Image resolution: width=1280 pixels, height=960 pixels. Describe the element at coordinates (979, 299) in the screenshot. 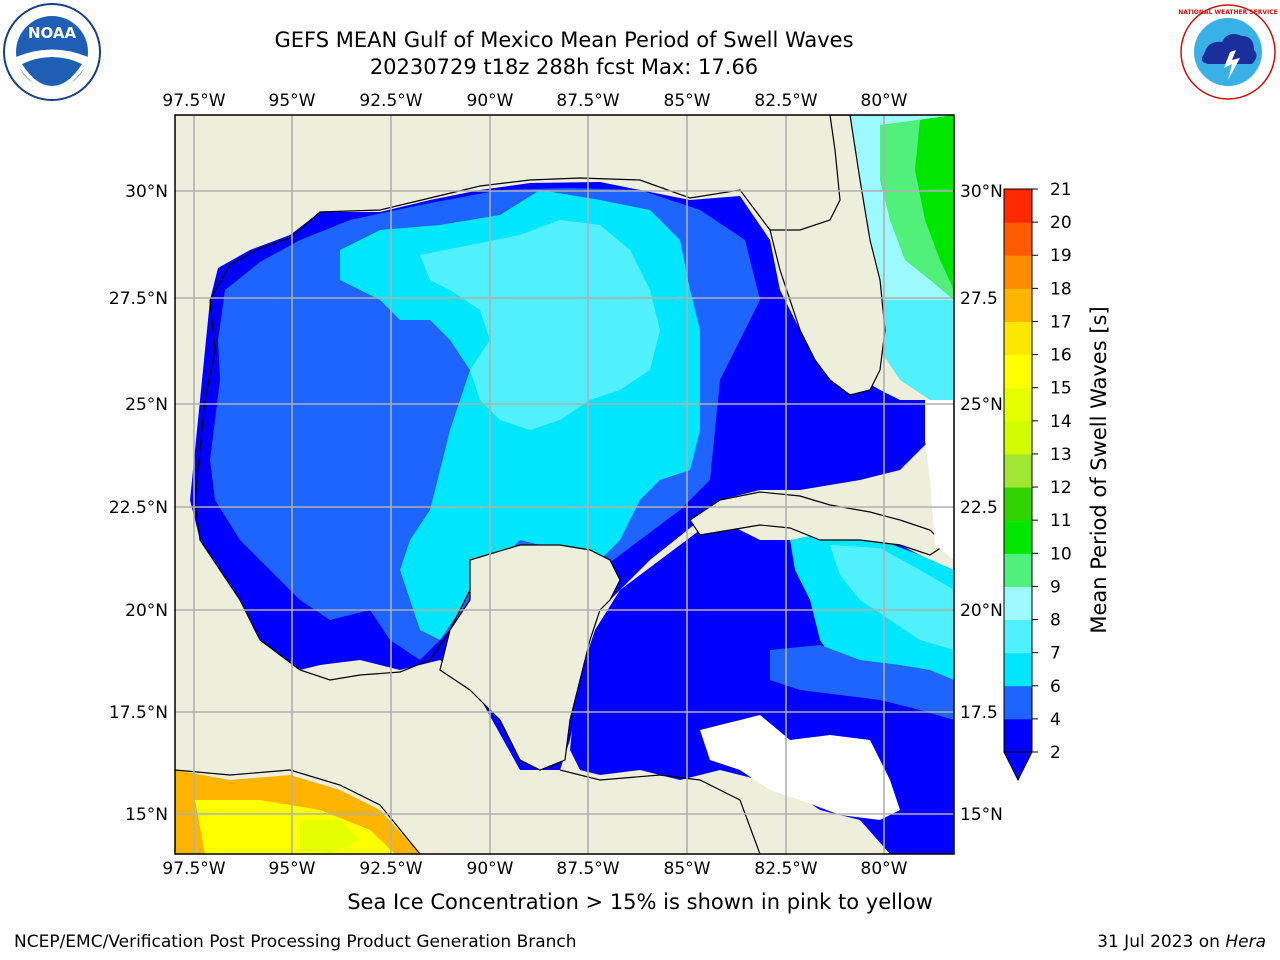

I see `lat-tick-right: 27.5` at that location.